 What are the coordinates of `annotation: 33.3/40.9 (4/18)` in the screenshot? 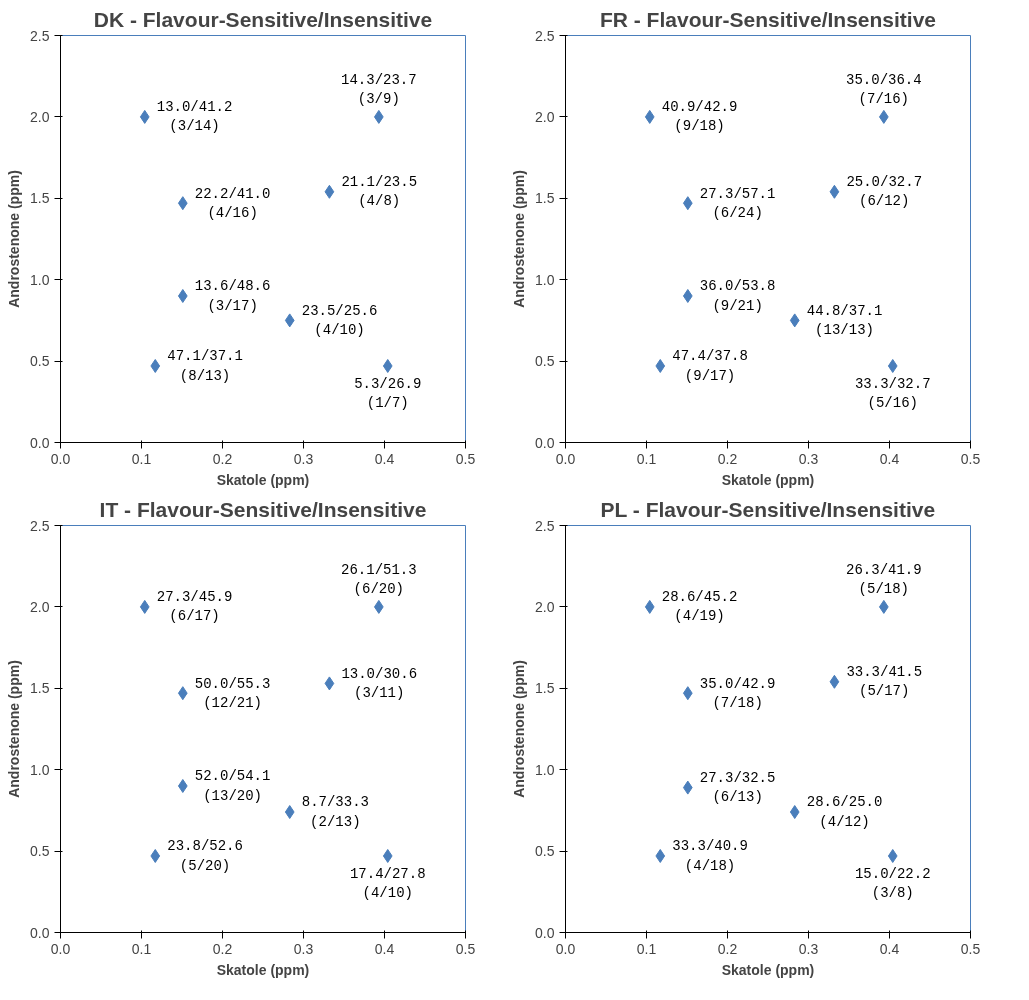 It's located at (710, 856).